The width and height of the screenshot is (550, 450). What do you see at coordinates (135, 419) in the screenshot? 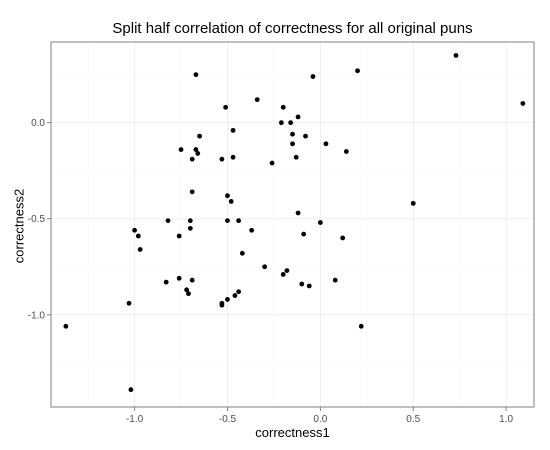
I see `x-tick-label: -1.0` at bounding box center [135, 419].